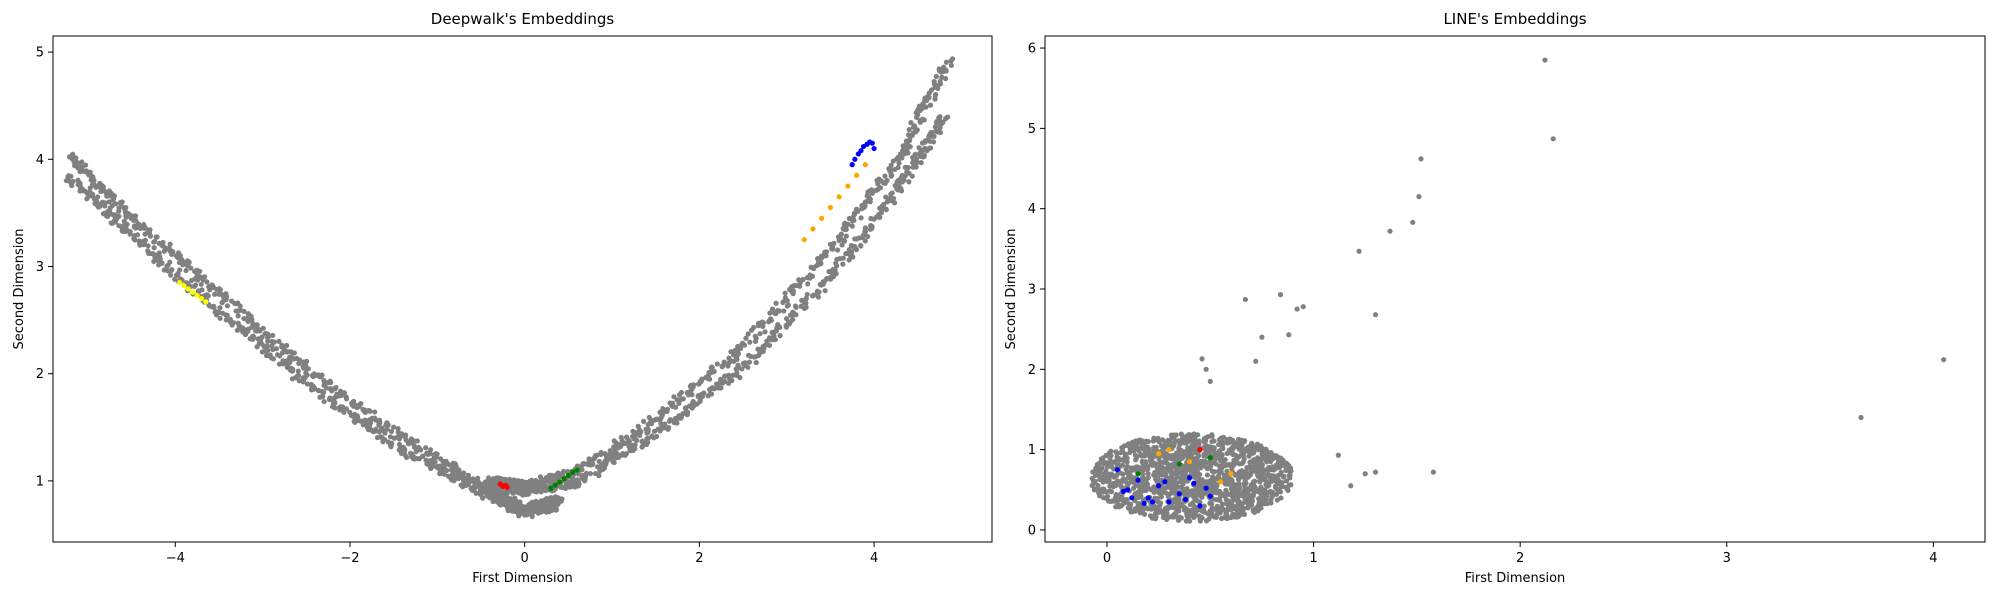 The height and width of the screenshot is (600, 2000). I want to click on x-tick-label: 4, so click(874, 558).